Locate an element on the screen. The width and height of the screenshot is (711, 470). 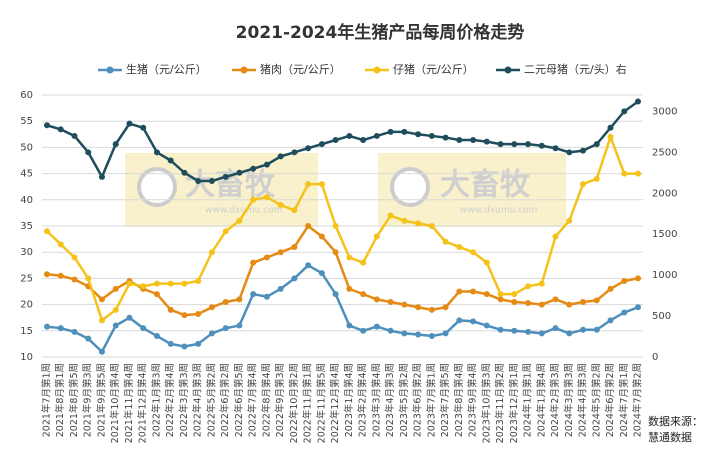
x-tick-label: 2023年9月第4周 is located at coordinates (473, 400).